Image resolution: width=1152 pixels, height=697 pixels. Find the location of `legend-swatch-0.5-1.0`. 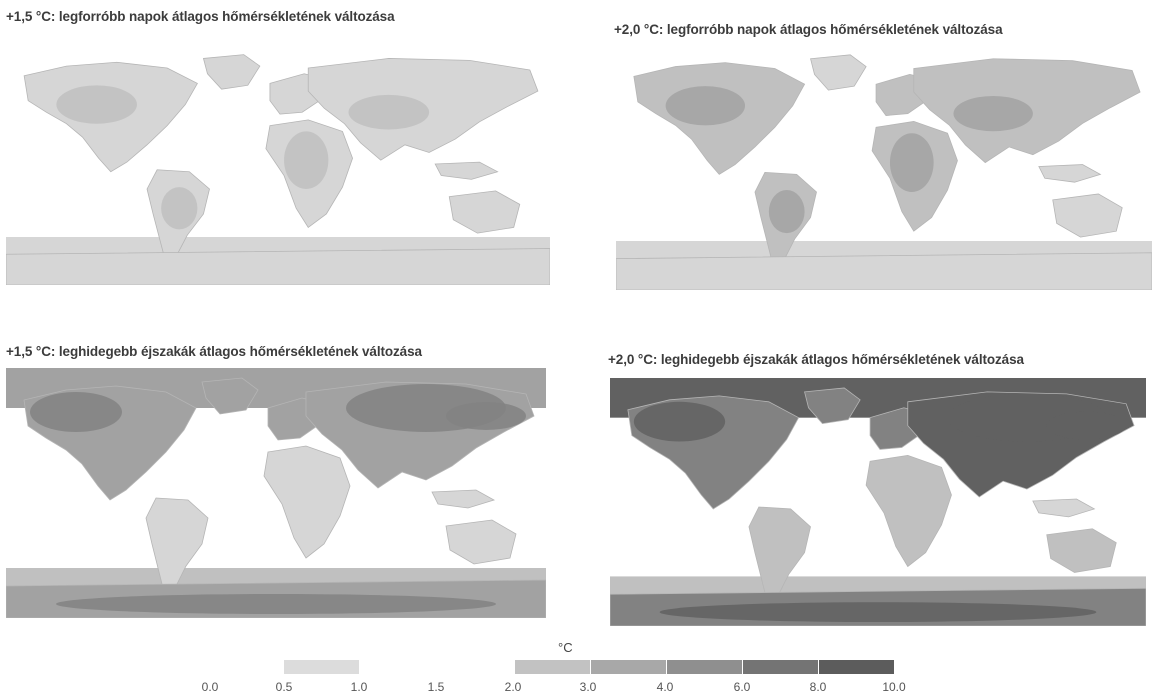

legend-swatch-0.5-1.0 is located at coordinates (321, 667).